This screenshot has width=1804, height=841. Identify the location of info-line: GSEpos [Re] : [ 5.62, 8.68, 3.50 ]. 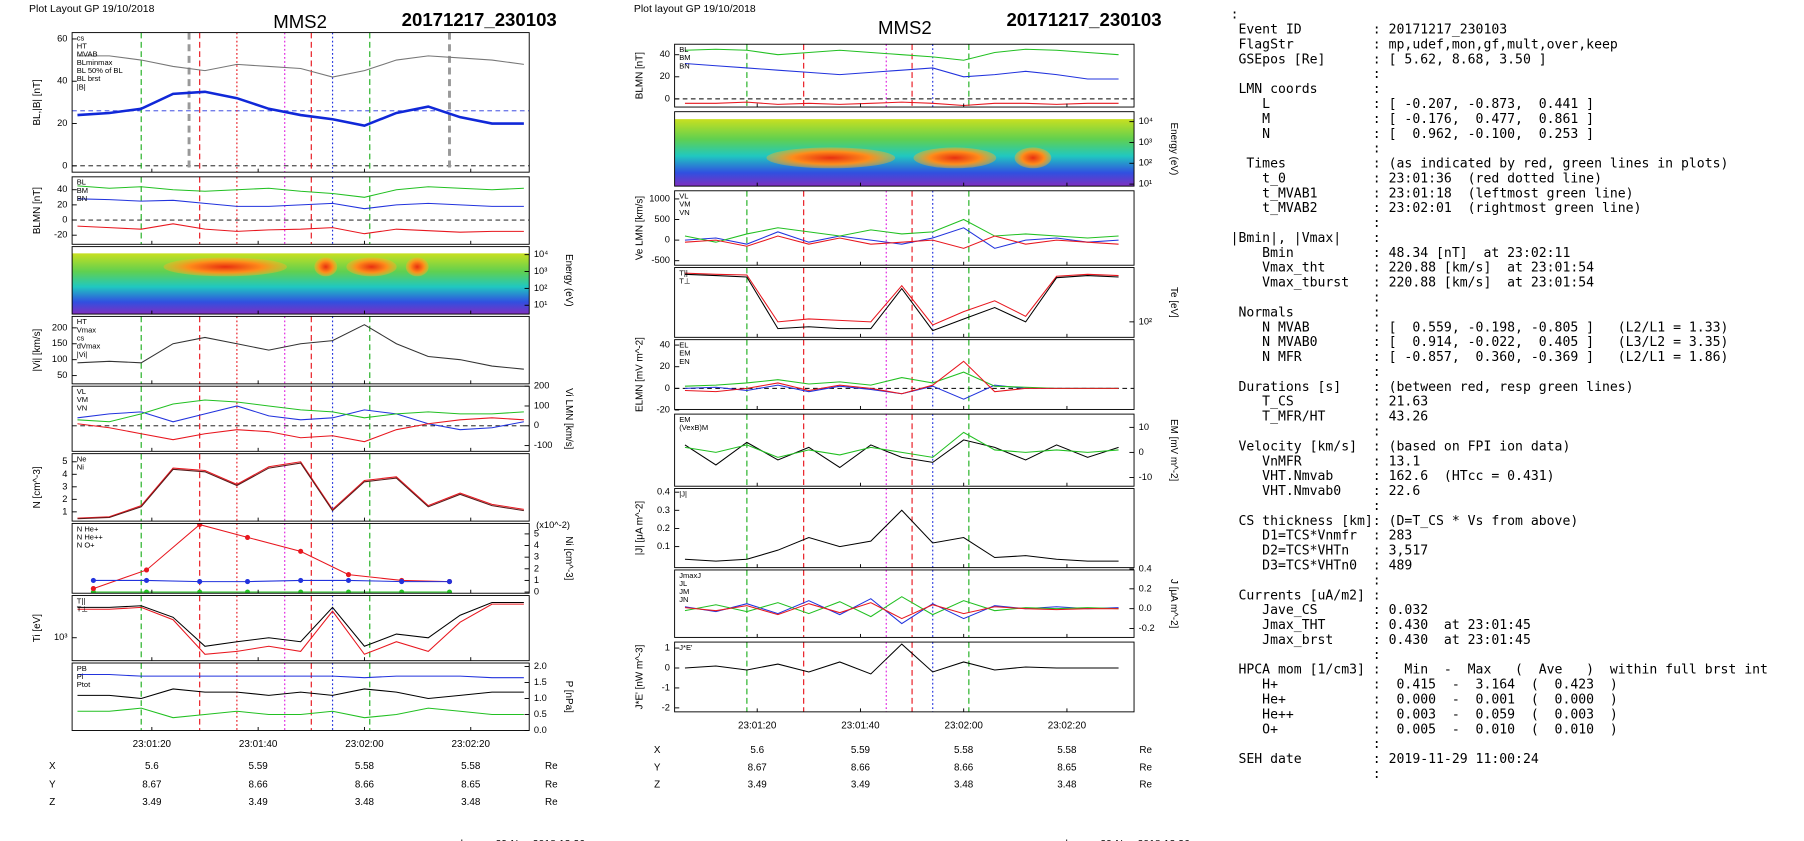
(1389, 59).